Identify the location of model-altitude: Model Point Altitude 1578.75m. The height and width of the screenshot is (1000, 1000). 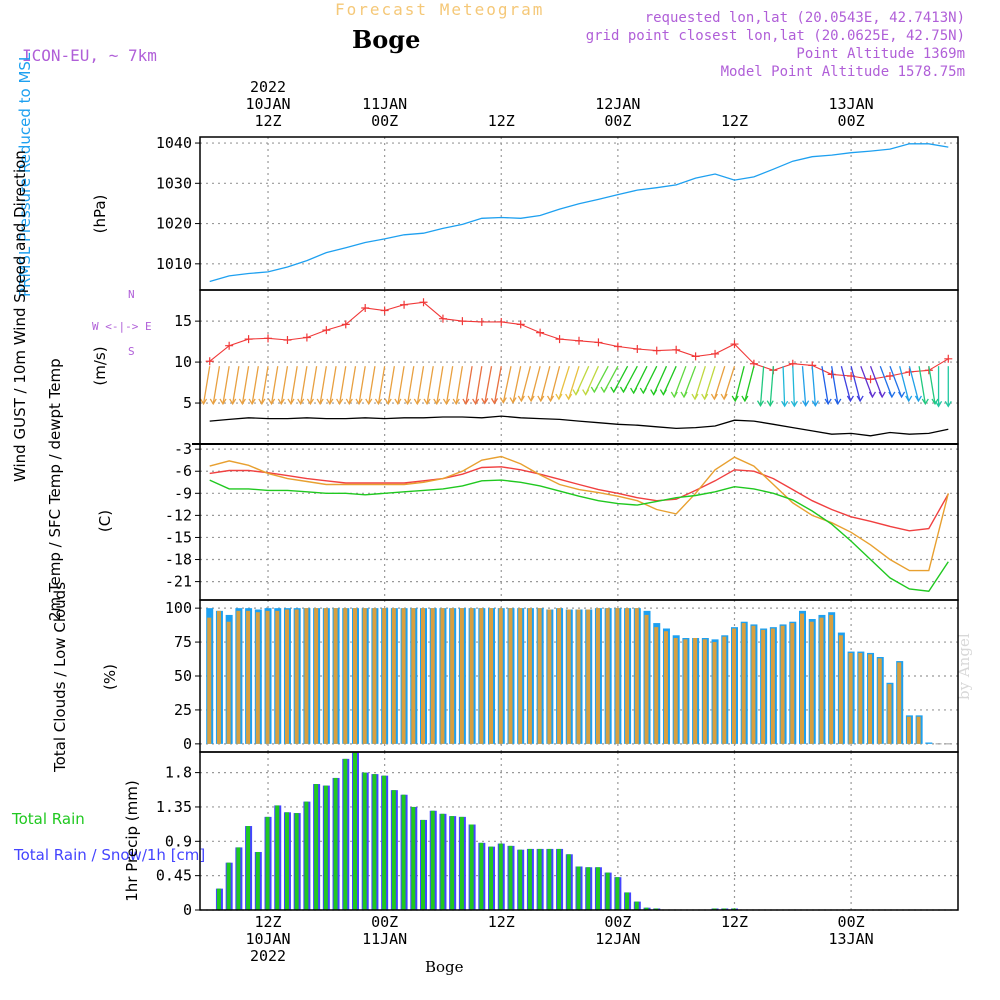
(842, 72).